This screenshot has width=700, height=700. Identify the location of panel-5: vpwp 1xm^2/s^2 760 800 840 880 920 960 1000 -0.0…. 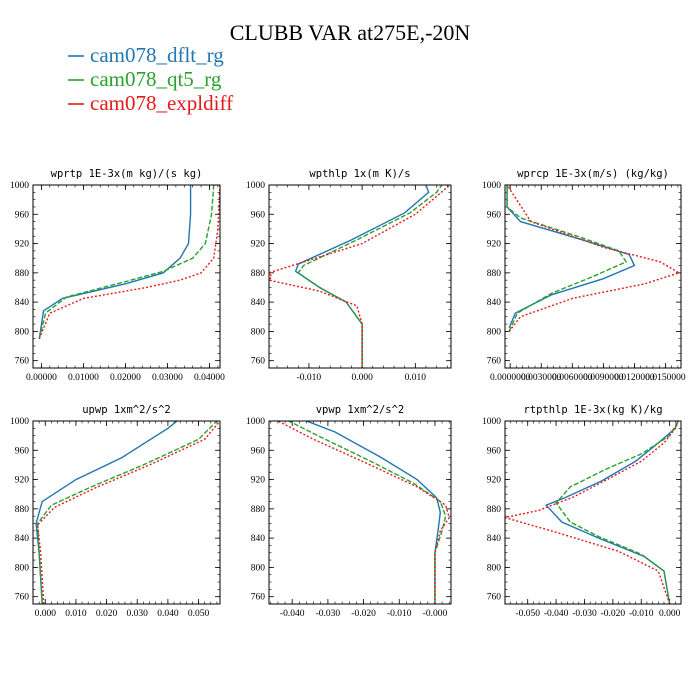
(349, 511).